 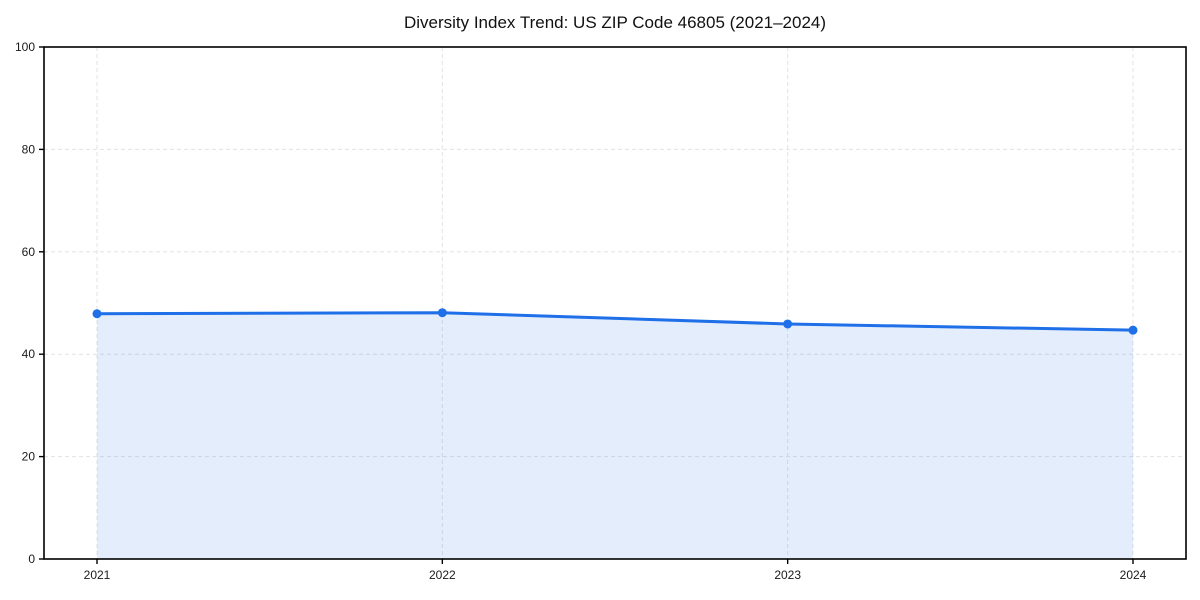 What do you see at coordinates (29, 149) in the screenshot?
I see `y-tick-label: 80` at bounding box center [29, 149].